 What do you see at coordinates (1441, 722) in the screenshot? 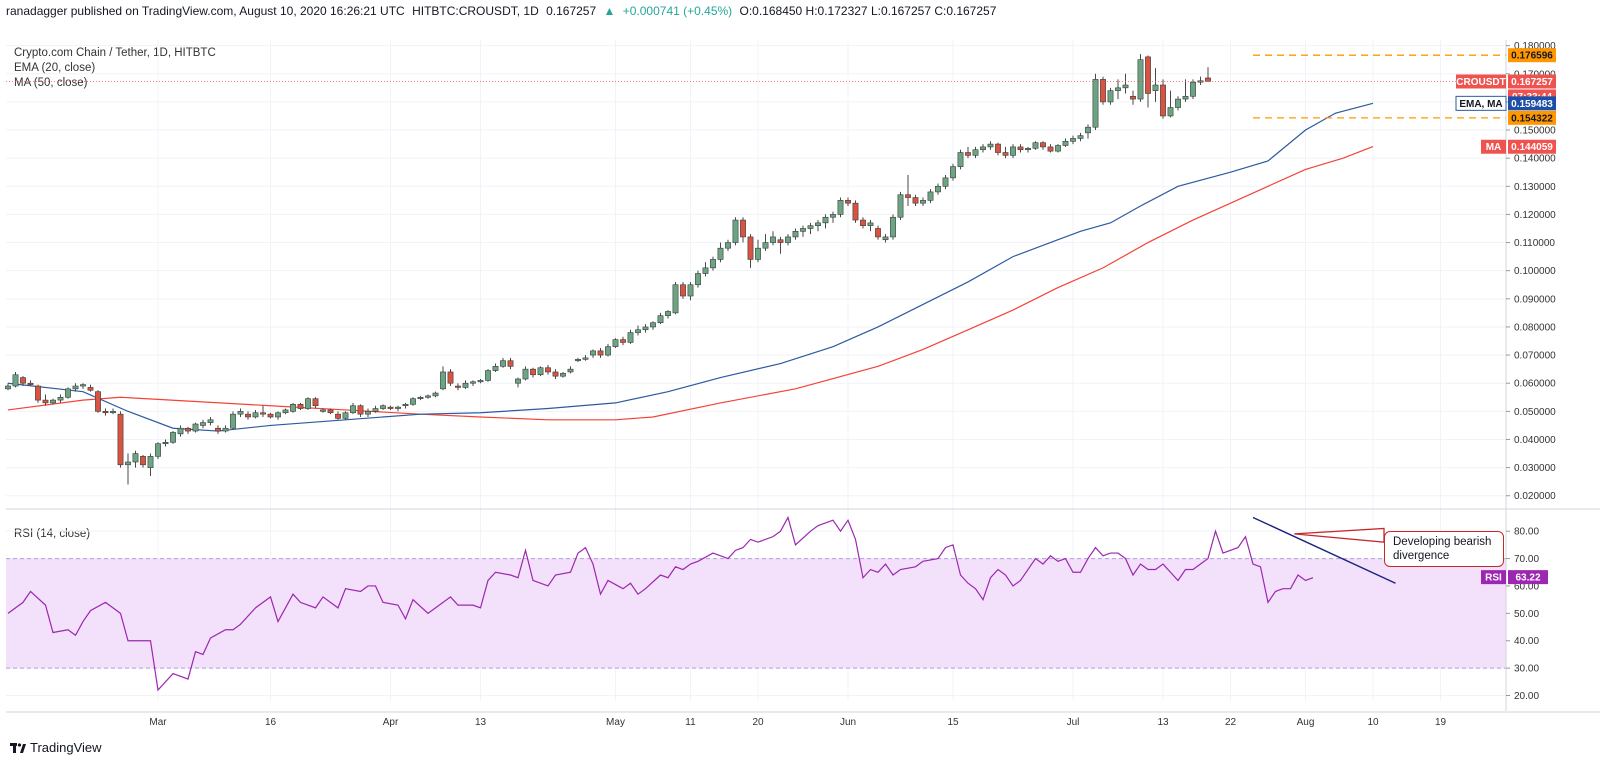
I see `date-tick-label: 19` at bounding box center [1441, 722].